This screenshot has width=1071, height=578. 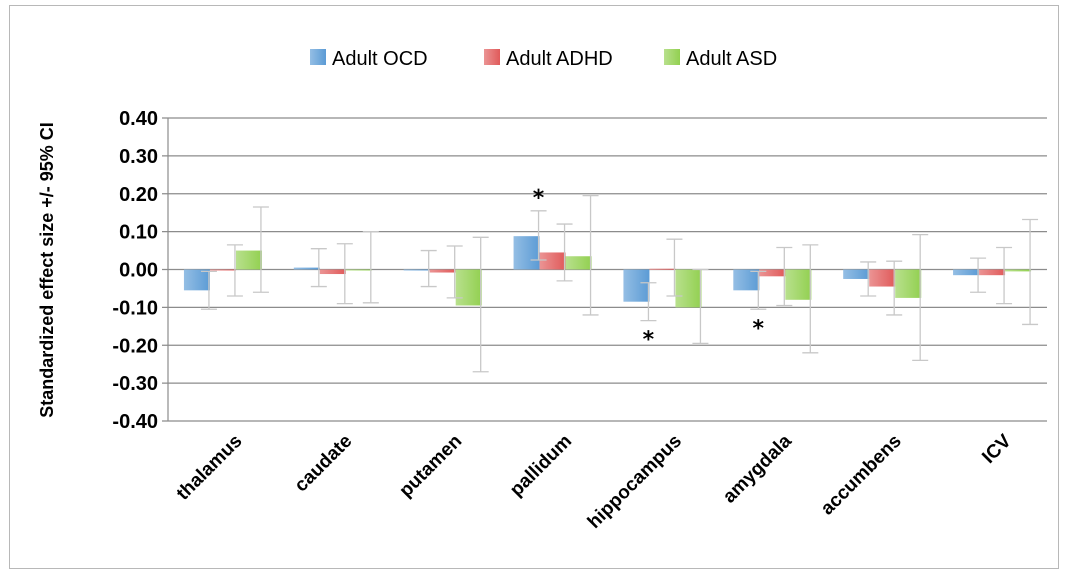 I want to click on y-tick-labels: 0.40 0.30 0.20 0.10 0.00 -0.10 -0.20 -0.30 -0.40, so click(x=135, y=270).